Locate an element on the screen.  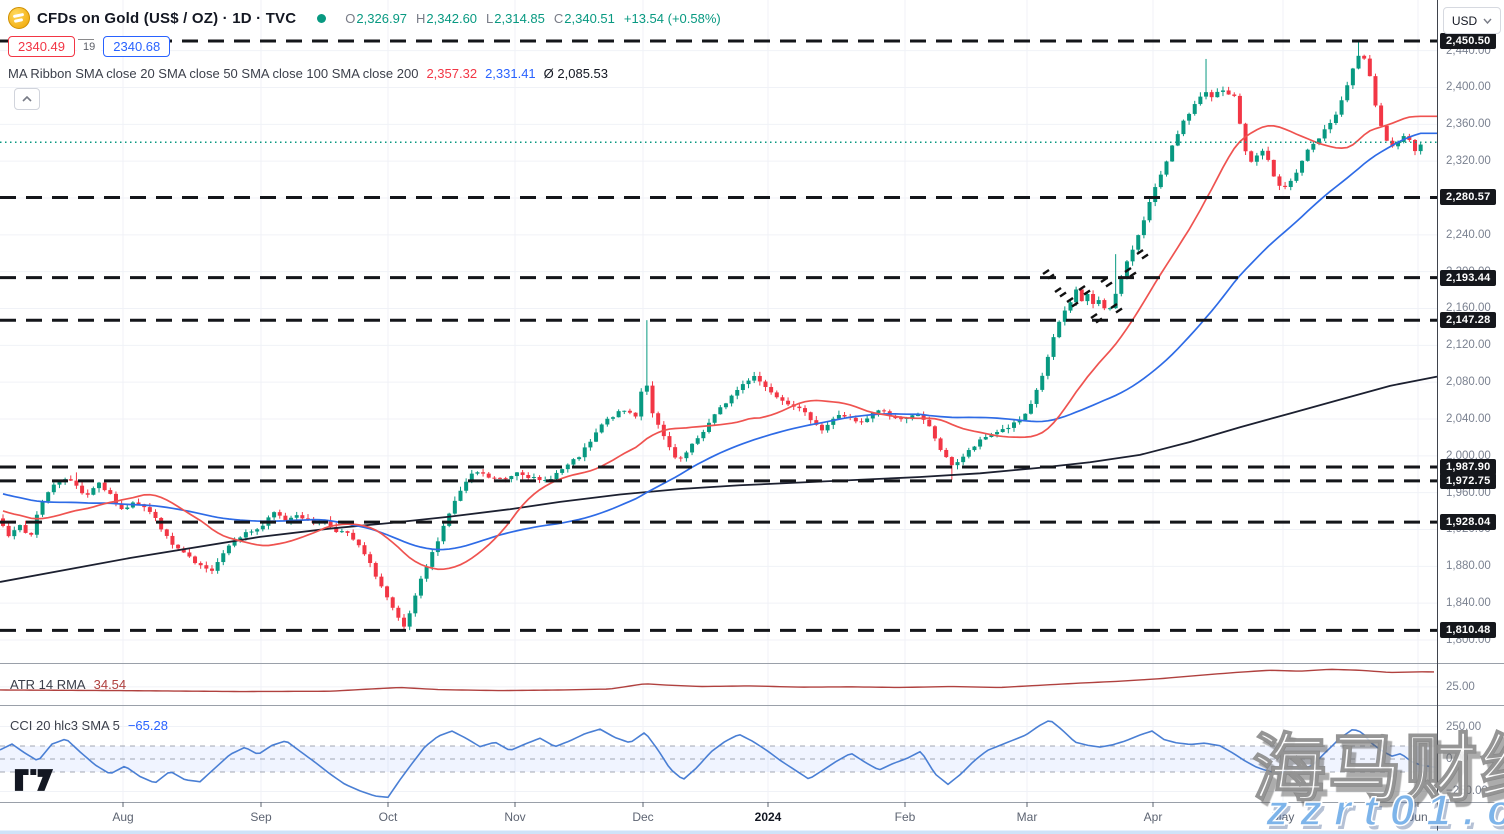
buy-price-button: 2340.68 is located at coordinates (137, 46).